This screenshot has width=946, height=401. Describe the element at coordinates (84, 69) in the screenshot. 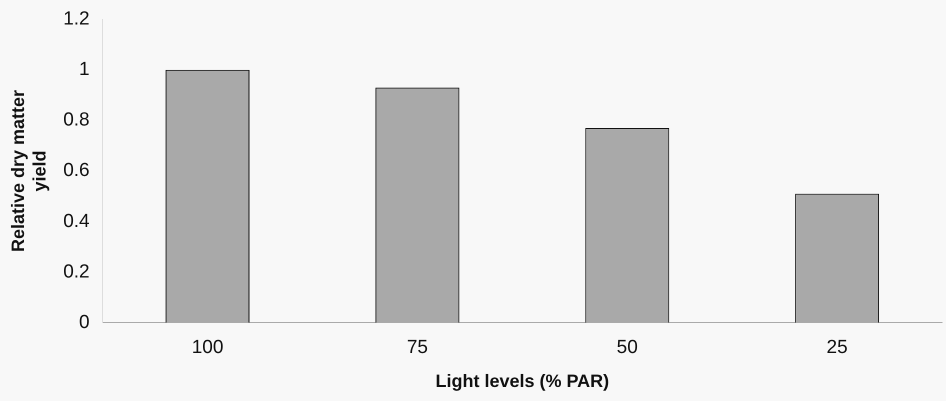

I see `y-tick-label: 1` at that location.